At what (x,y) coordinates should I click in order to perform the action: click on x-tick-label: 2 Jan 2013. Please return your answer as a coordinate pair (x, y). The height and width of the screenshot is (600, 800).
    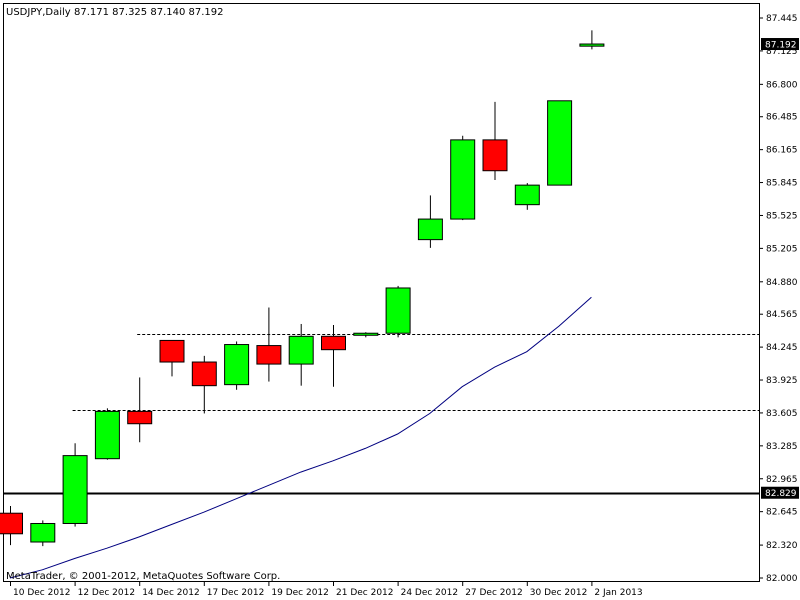
    Looking at the image, I should click on (618, 593).